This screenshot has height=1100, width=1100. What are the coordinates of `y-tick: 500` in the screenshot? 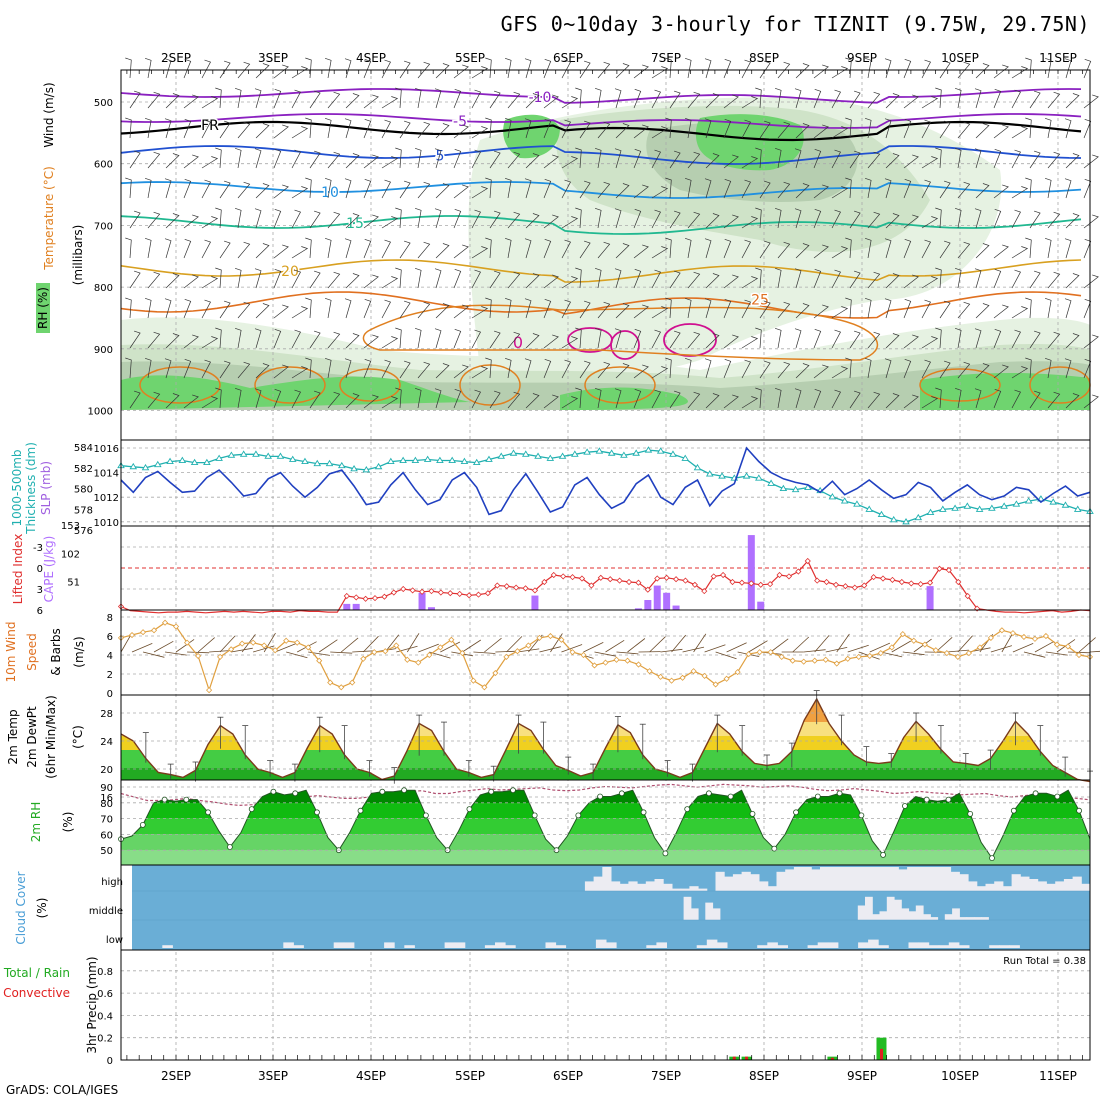 It's located at (103, 103).